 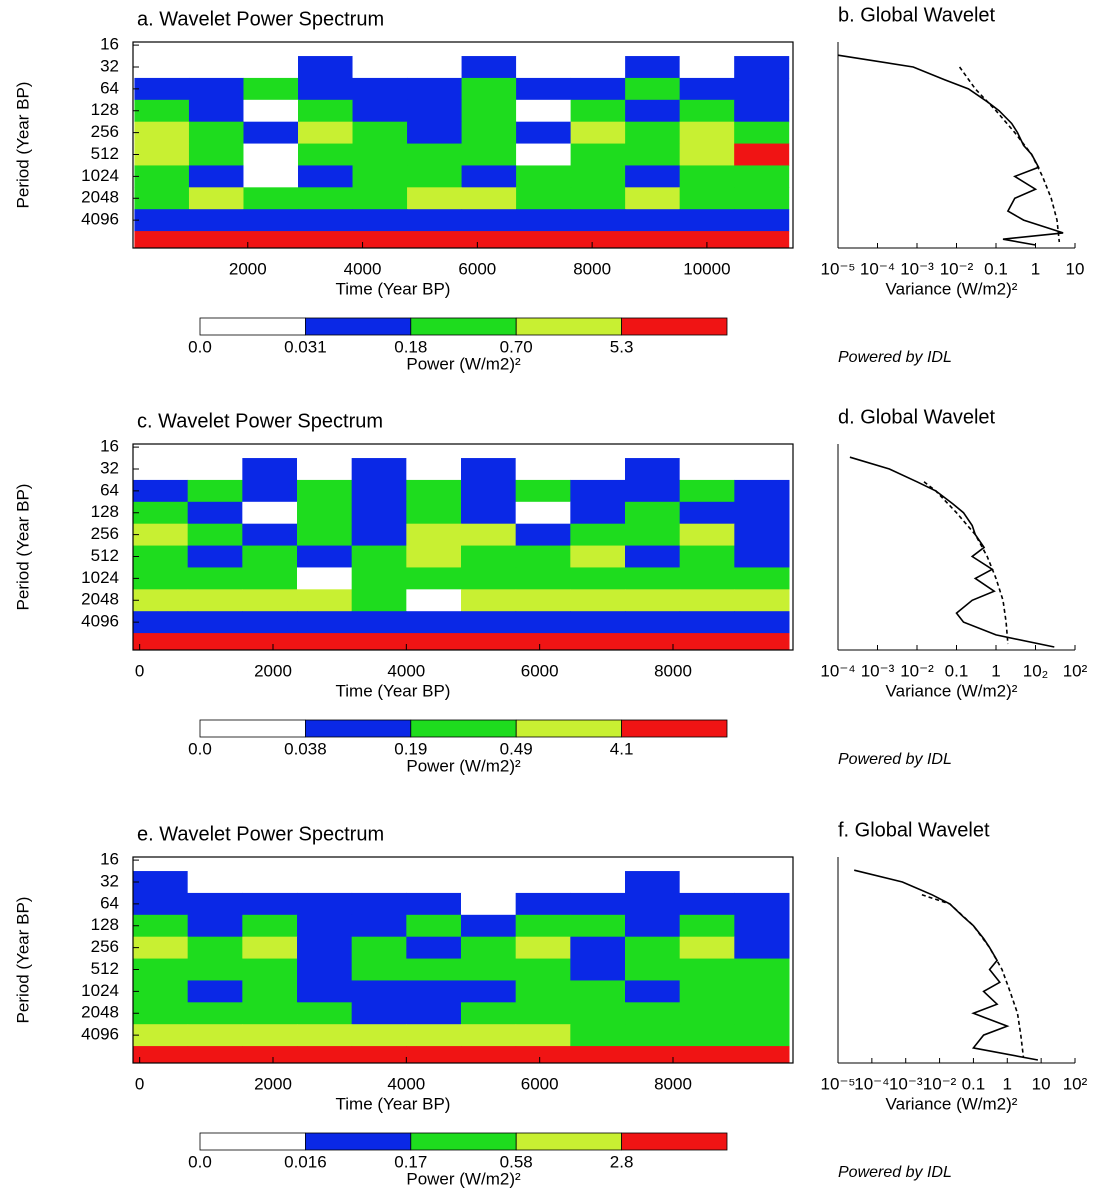 I want to click on x-axis-label: Variance (W/m2)², so click(x=952, y=288).